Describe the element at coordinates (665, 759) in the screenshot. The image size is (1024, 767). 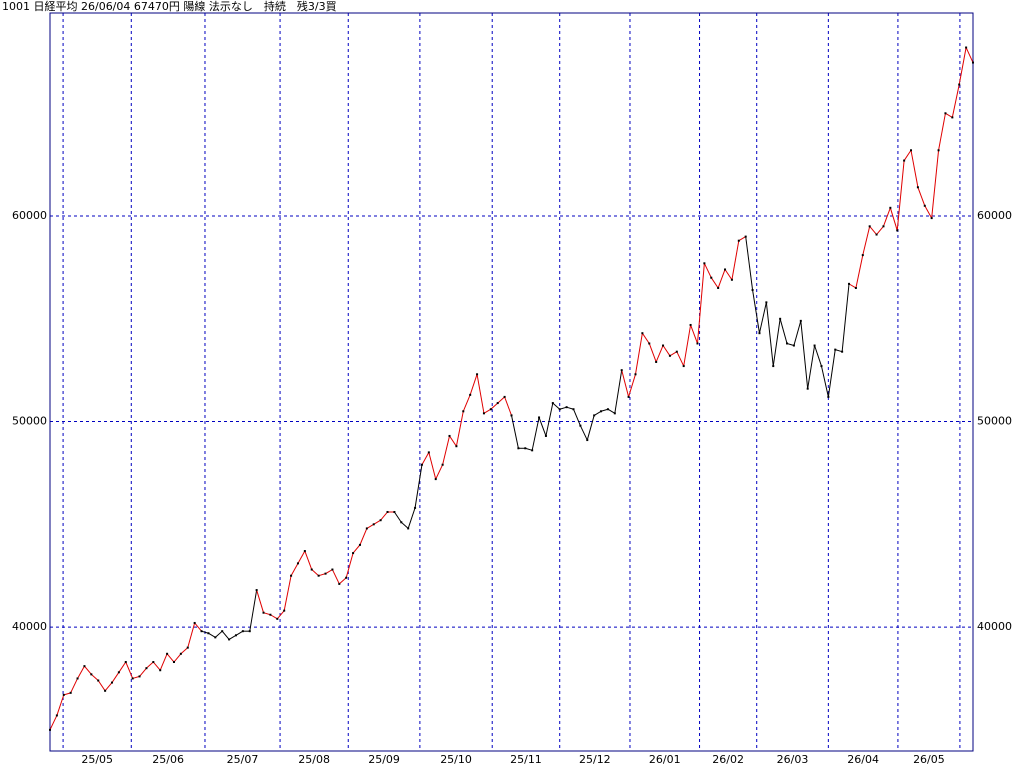
I see `x-tick-label: 26/01` at that location.